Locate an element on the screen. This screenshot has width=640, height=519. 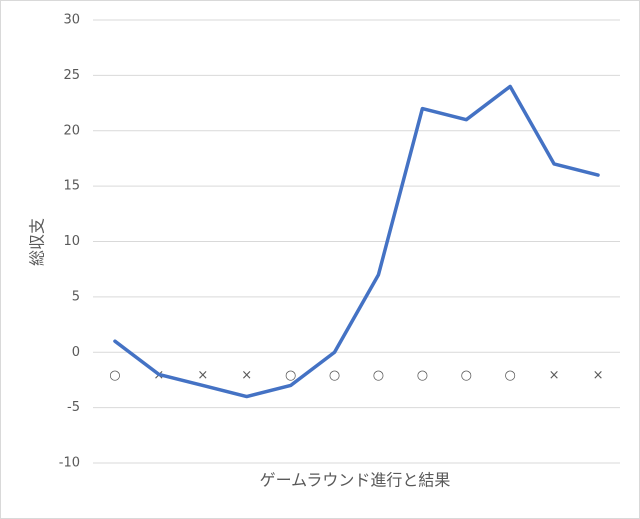
x-axis-label: ゲームラウンド進行と結果 is located at coordinates (355, 480).